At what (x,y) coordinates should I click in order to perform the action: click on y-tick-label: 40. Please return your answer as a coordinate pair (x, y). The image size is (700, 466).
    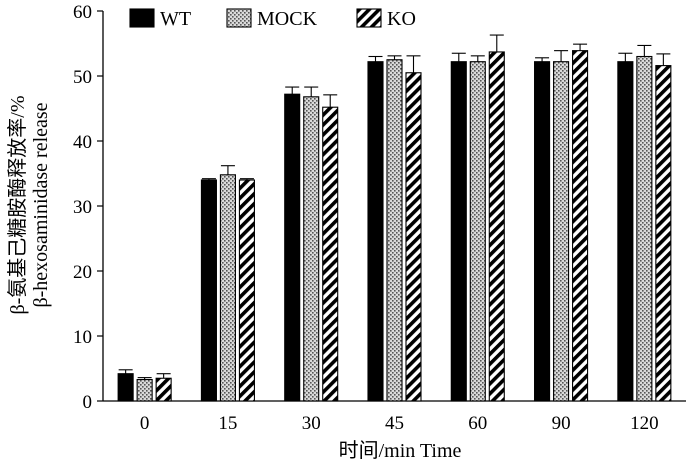
    Looking at the image, I should click on (82, 142).